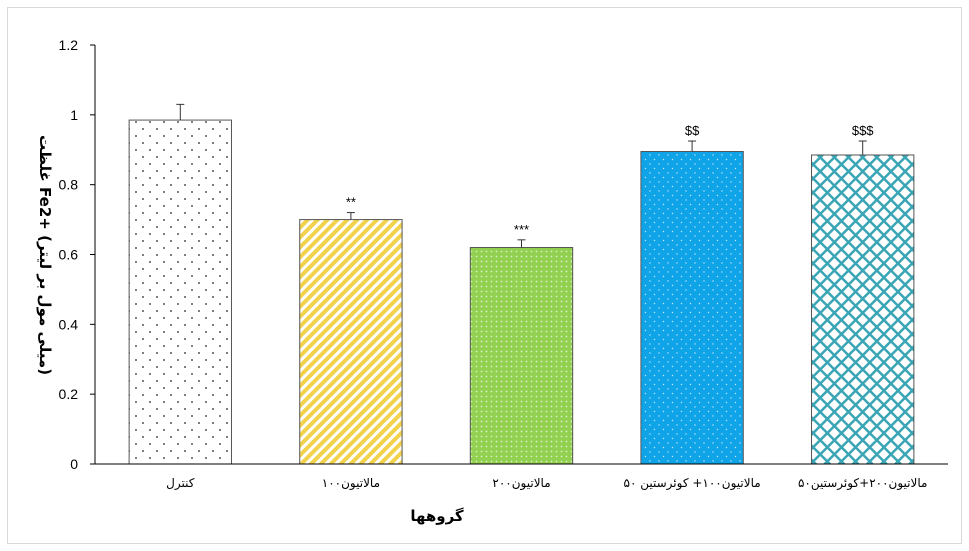  I want to click on y-tick-label: 1.2, so click(69, 45).